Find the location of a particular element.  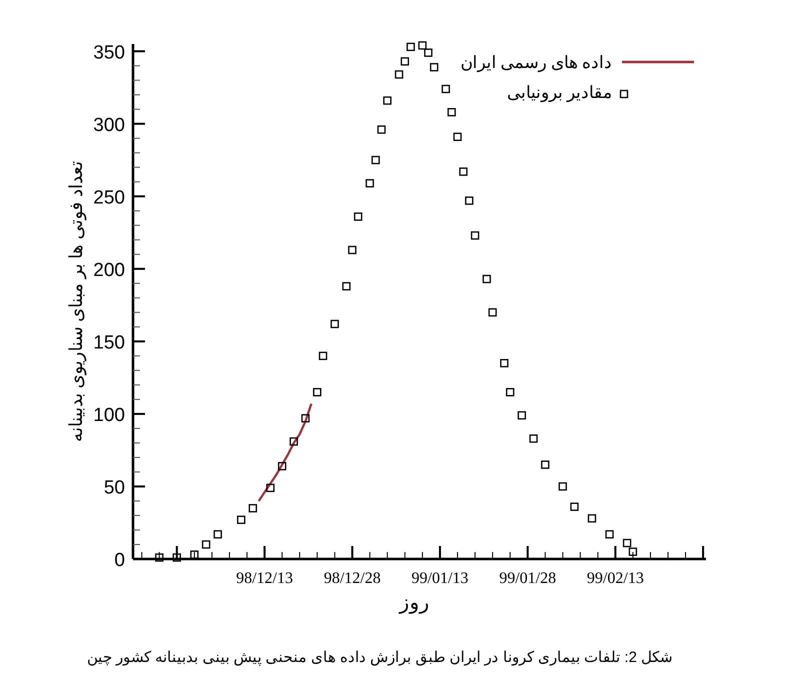

y-tick-label: 300 is located at coordinates (109, 125).